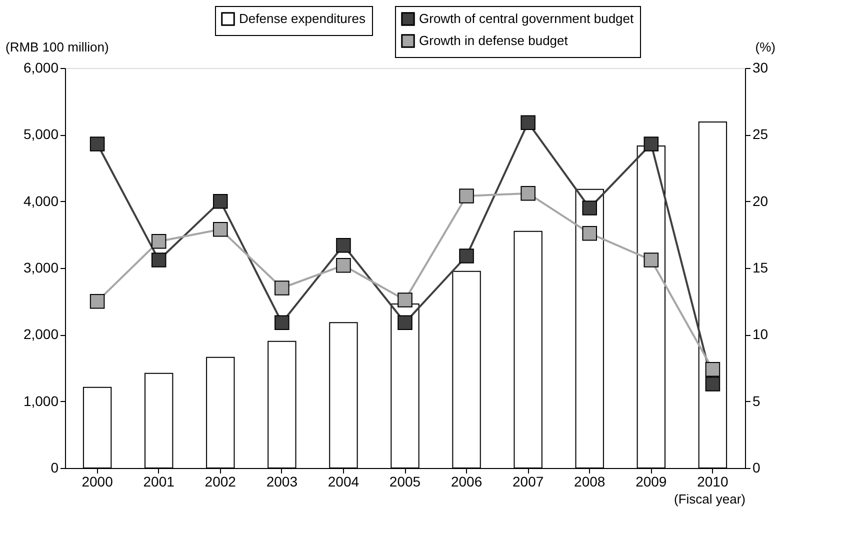 This screenshot has width=842, height=554. What do you see at coordinates (651, 482) in the screenshot?
I see `x-tick-label: 2009` at bounding box center [651, 482].